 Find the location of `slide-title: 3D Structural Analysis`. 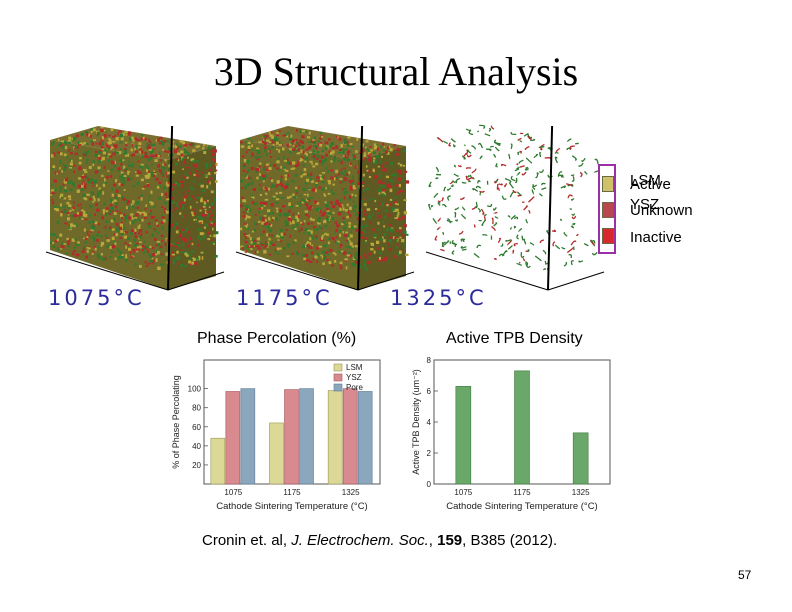

slide-title: 3D Structural Analysis is located at coordinates (396, 71).